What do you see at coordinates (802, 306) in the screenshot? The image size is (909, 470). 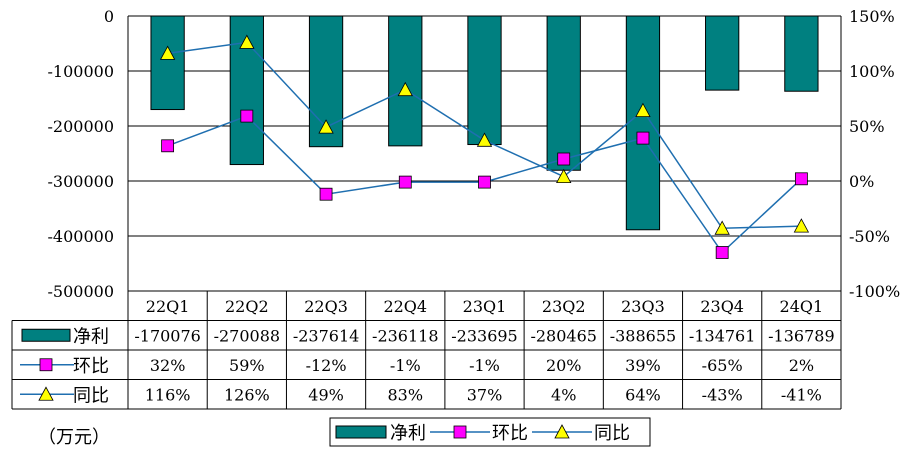 I see `x-tick-label: 24Q1` at bounding box center [802, 306].